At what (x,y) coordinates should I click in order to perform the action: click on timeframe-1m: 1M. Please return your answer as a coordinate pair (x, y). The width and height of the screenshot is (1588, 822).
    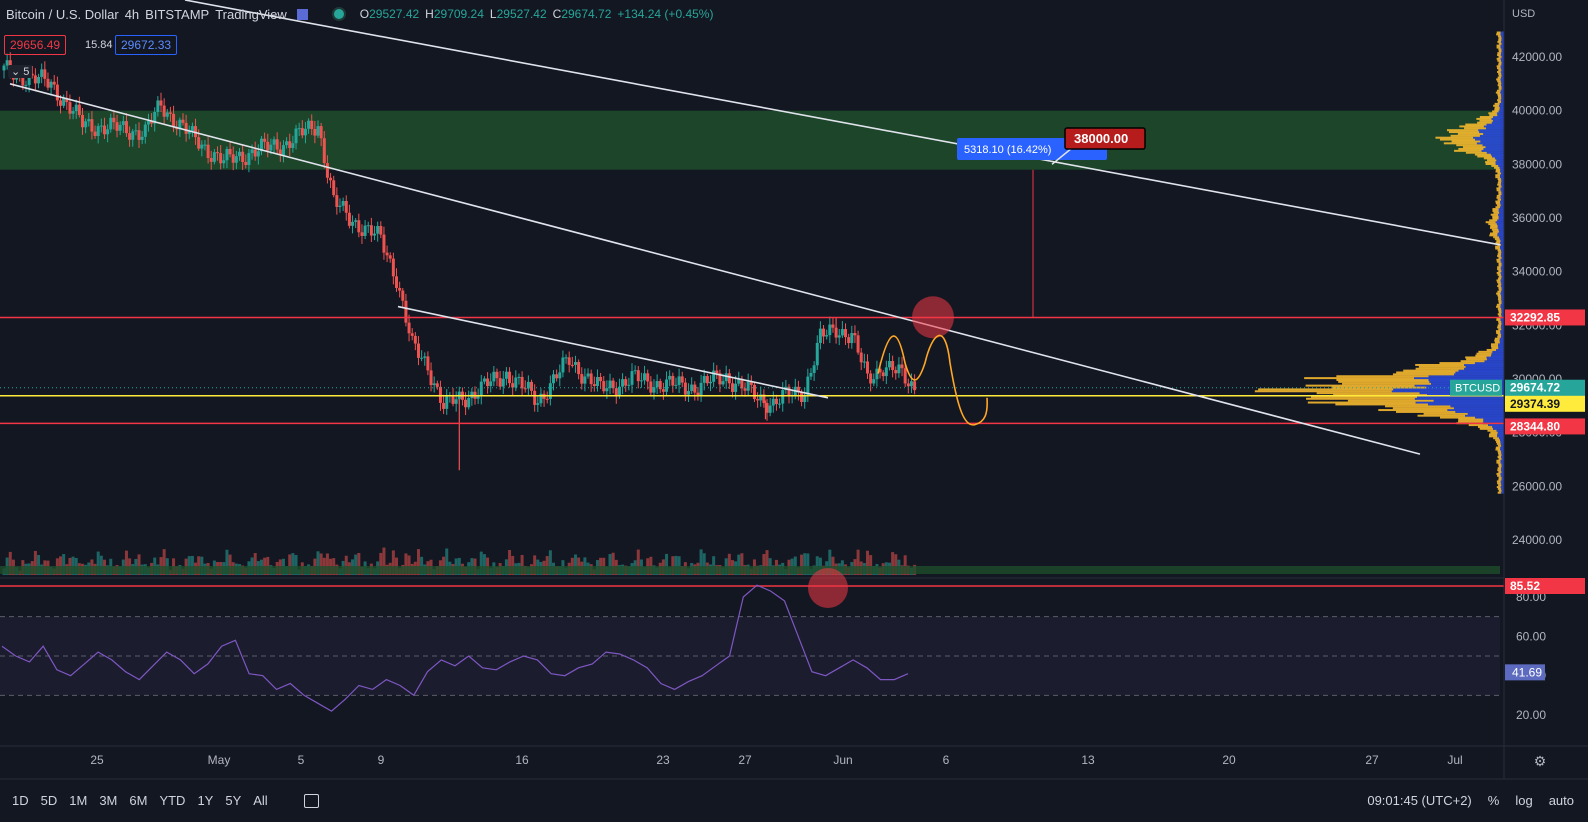
    Looking at the image, I should click on (78, 800).